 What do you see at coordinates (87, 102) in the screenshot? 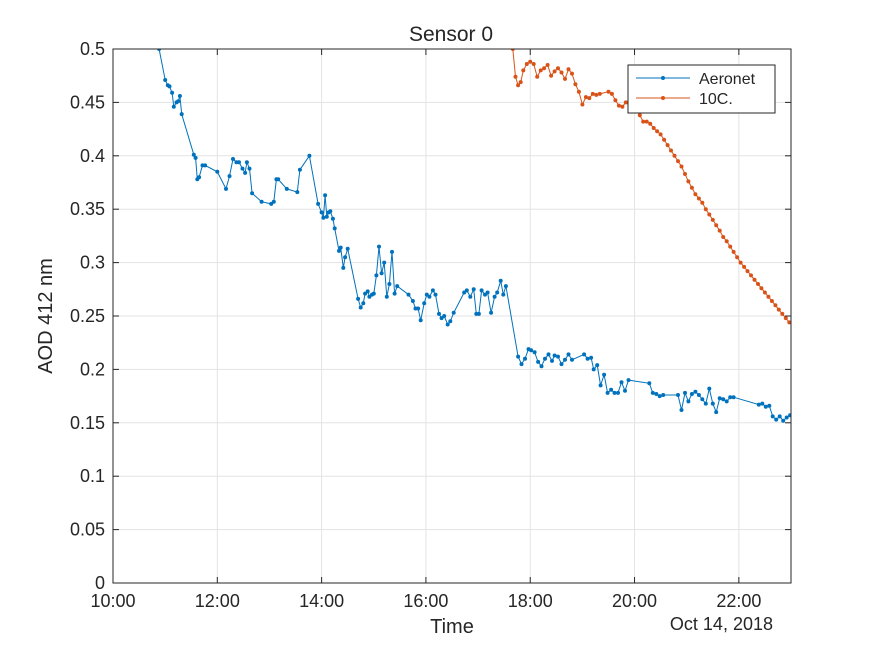
I see `y-tick-label: 0.45` at bounding box center [87, 102].